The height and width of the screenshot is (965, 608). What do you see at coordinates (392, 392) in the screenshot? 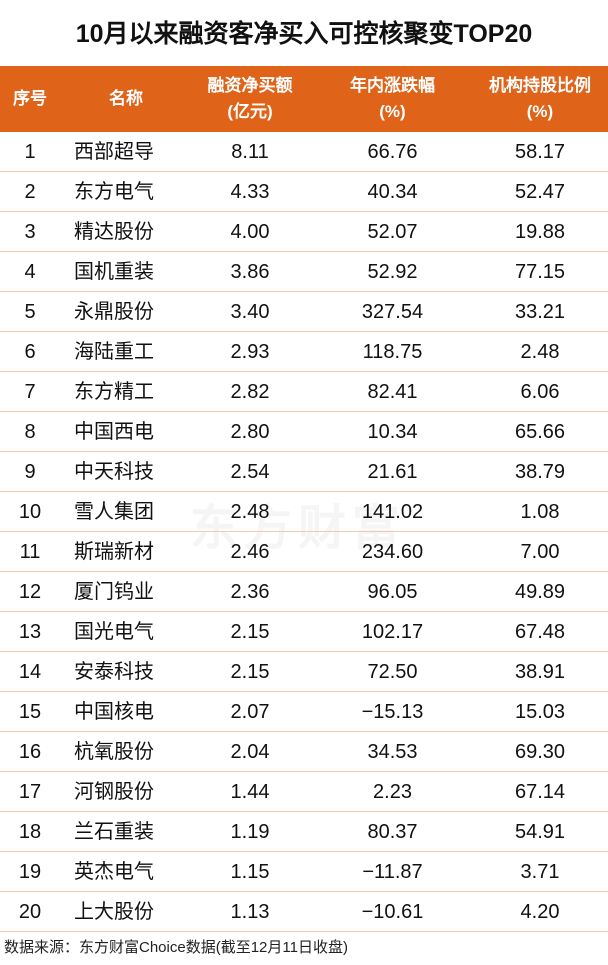
I see `col-ytd-change-cell: 82.41` at bounding box center [392, 392].